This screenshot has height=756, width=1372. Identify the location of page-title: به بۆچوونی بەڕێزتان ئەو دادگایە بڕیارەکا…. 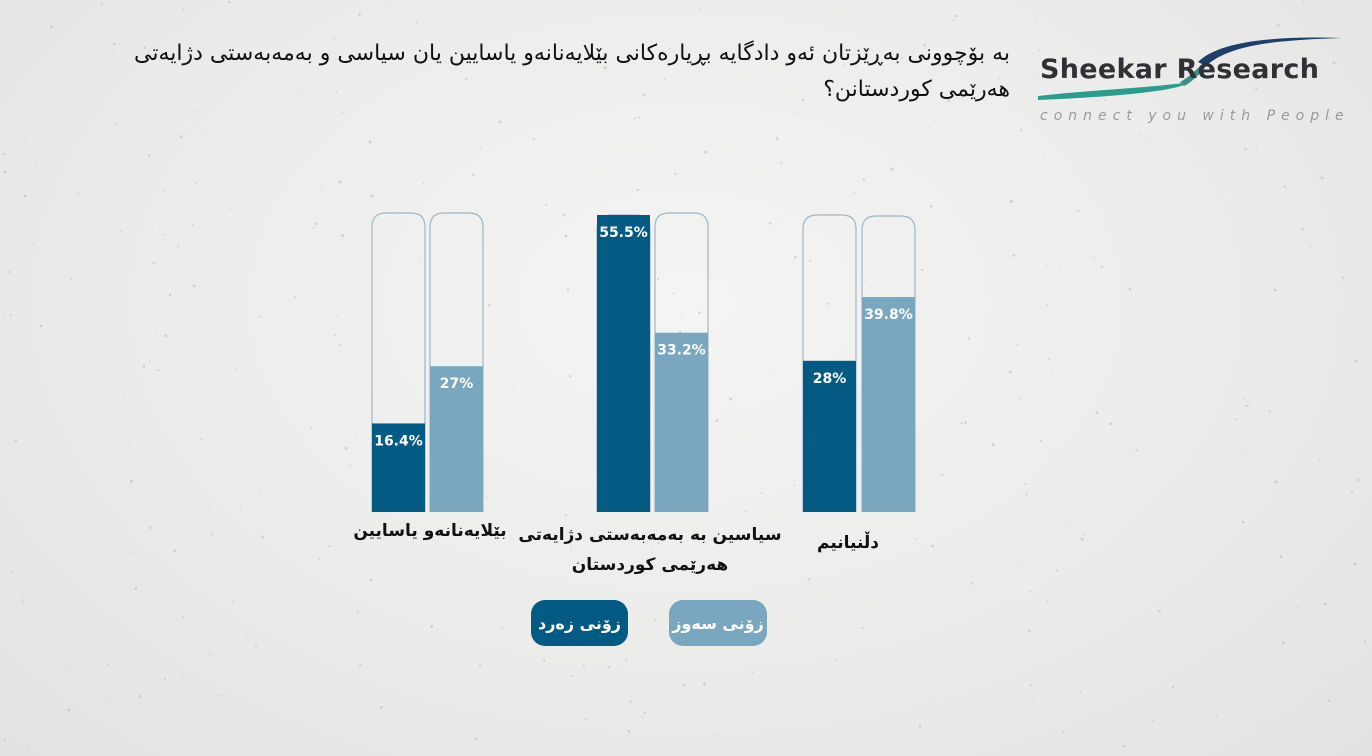
(571, 71).